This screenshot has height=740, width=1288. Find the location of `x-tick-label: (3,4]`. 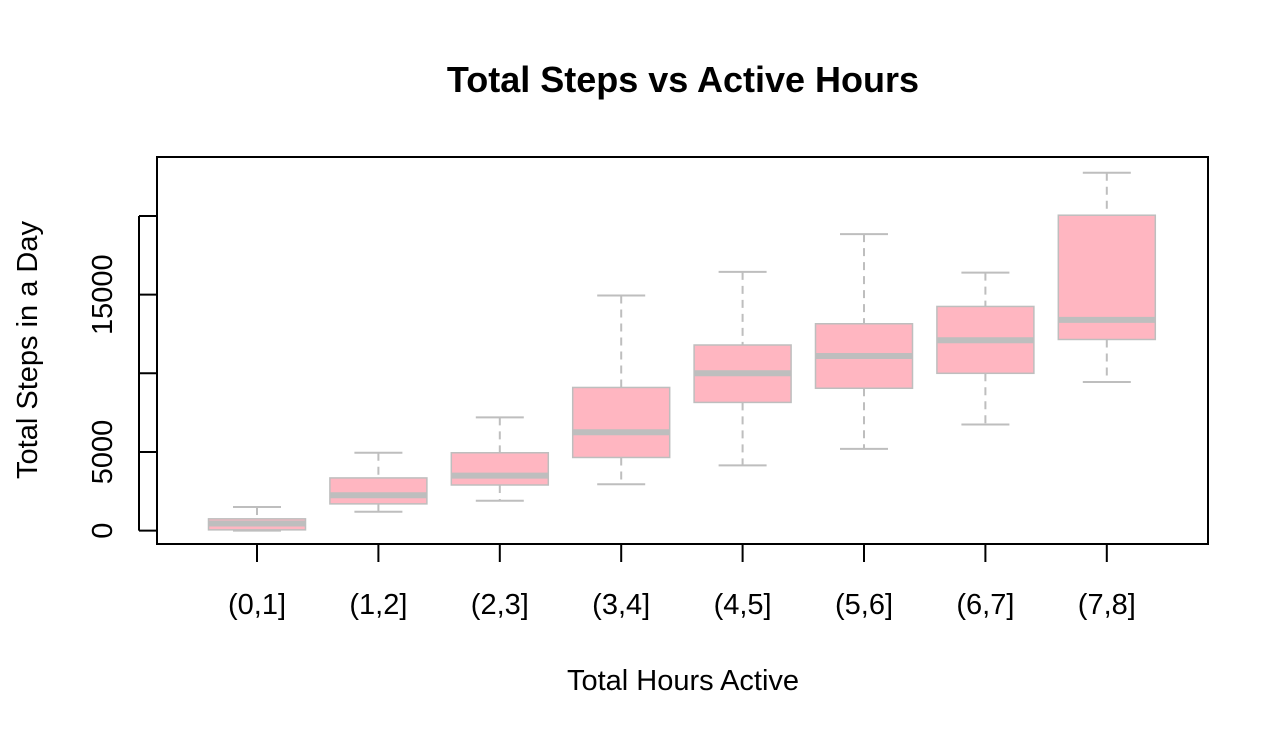

x-tick-label: (3,4] is located at coordinates (621, 605).